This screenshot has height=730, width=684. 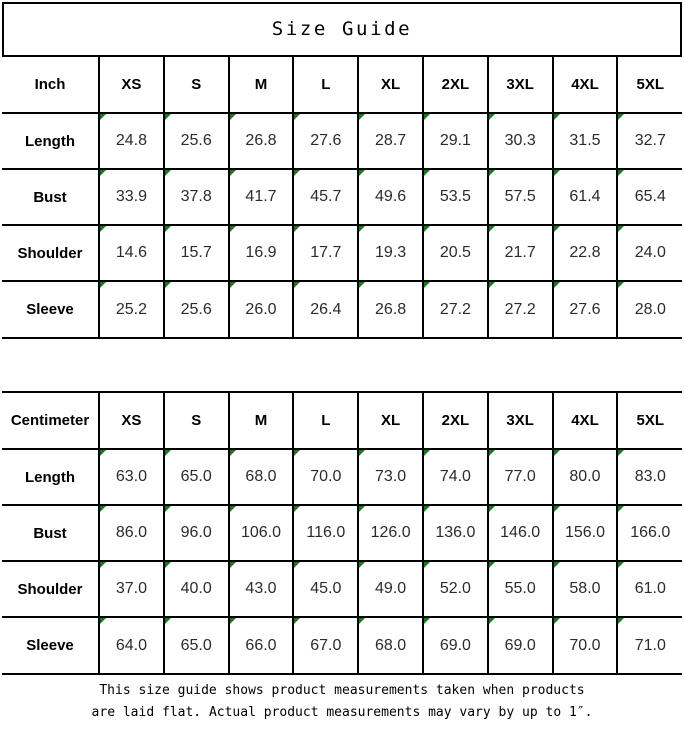 What do you see at coordinates (261, 309) in the screenshot?
I see `measurement-cell: 26.0` at bounding box center [261, 309].